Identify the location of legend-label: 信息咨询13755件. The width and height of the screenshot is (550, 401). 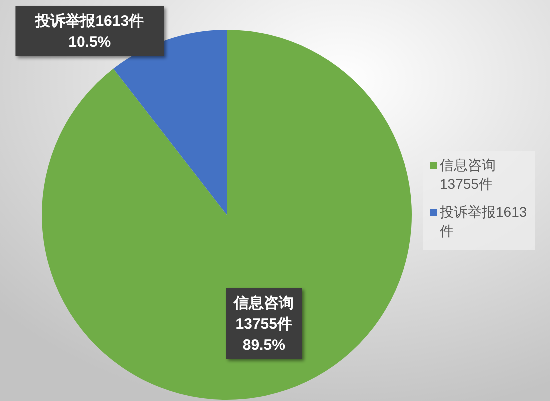
(468, 174).